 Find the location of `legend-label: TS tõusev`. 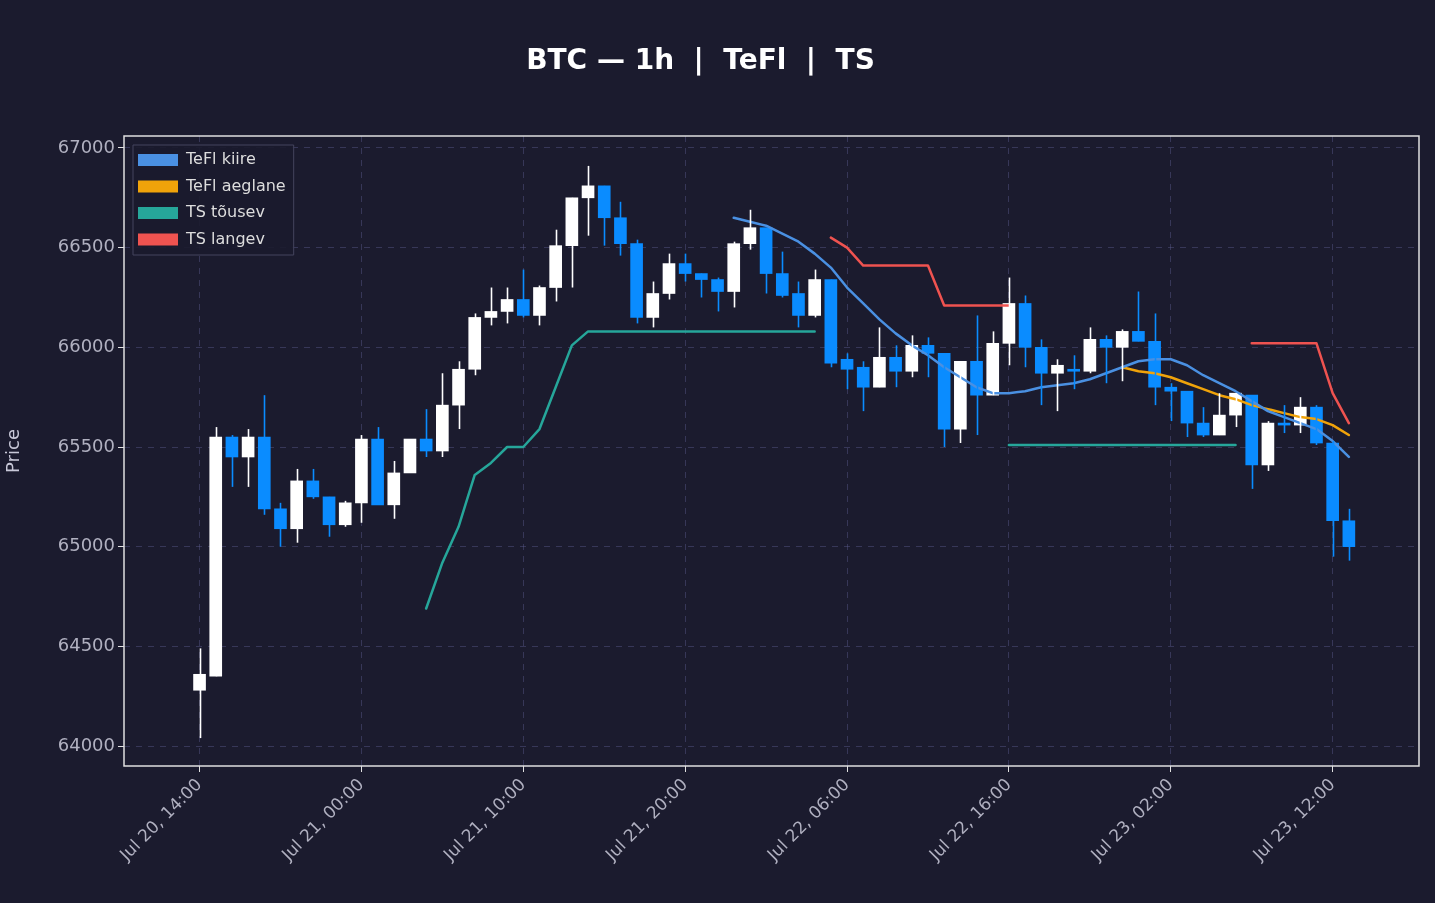

legend-label: TS tõusev is located at coordinates (225, 212).